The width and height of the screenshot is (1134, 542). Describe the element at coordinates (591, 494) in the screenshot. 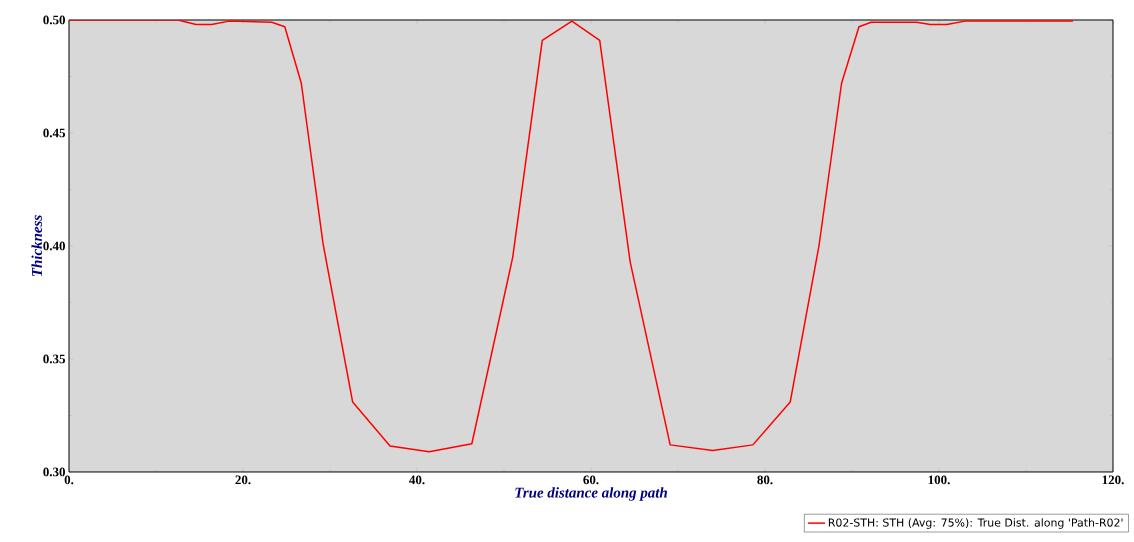

I see `x-axis-title: True distance along path` at that location.